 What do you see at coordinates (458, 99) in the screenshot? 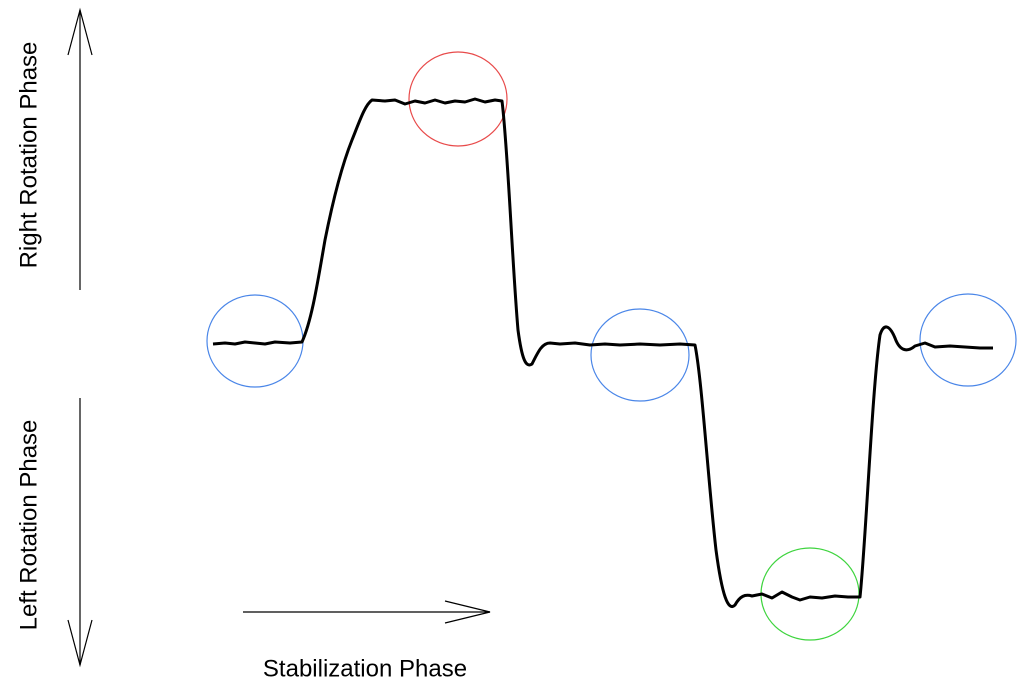
I see `right-rotation-circle` at bounding box center [458, 99].